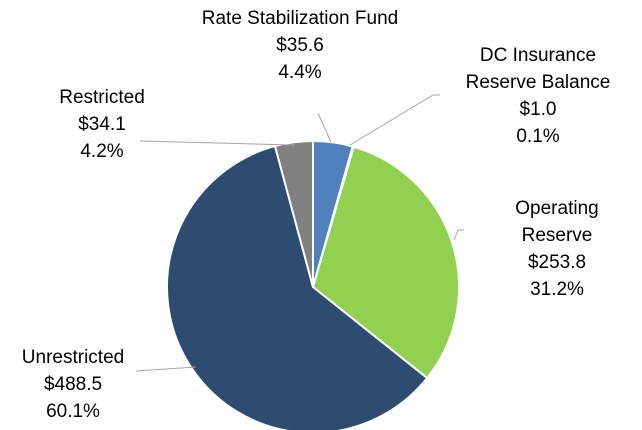 The height and width of the screenshot is (430, 642). I want to click on value-label: $488.5, so click(73, 384).